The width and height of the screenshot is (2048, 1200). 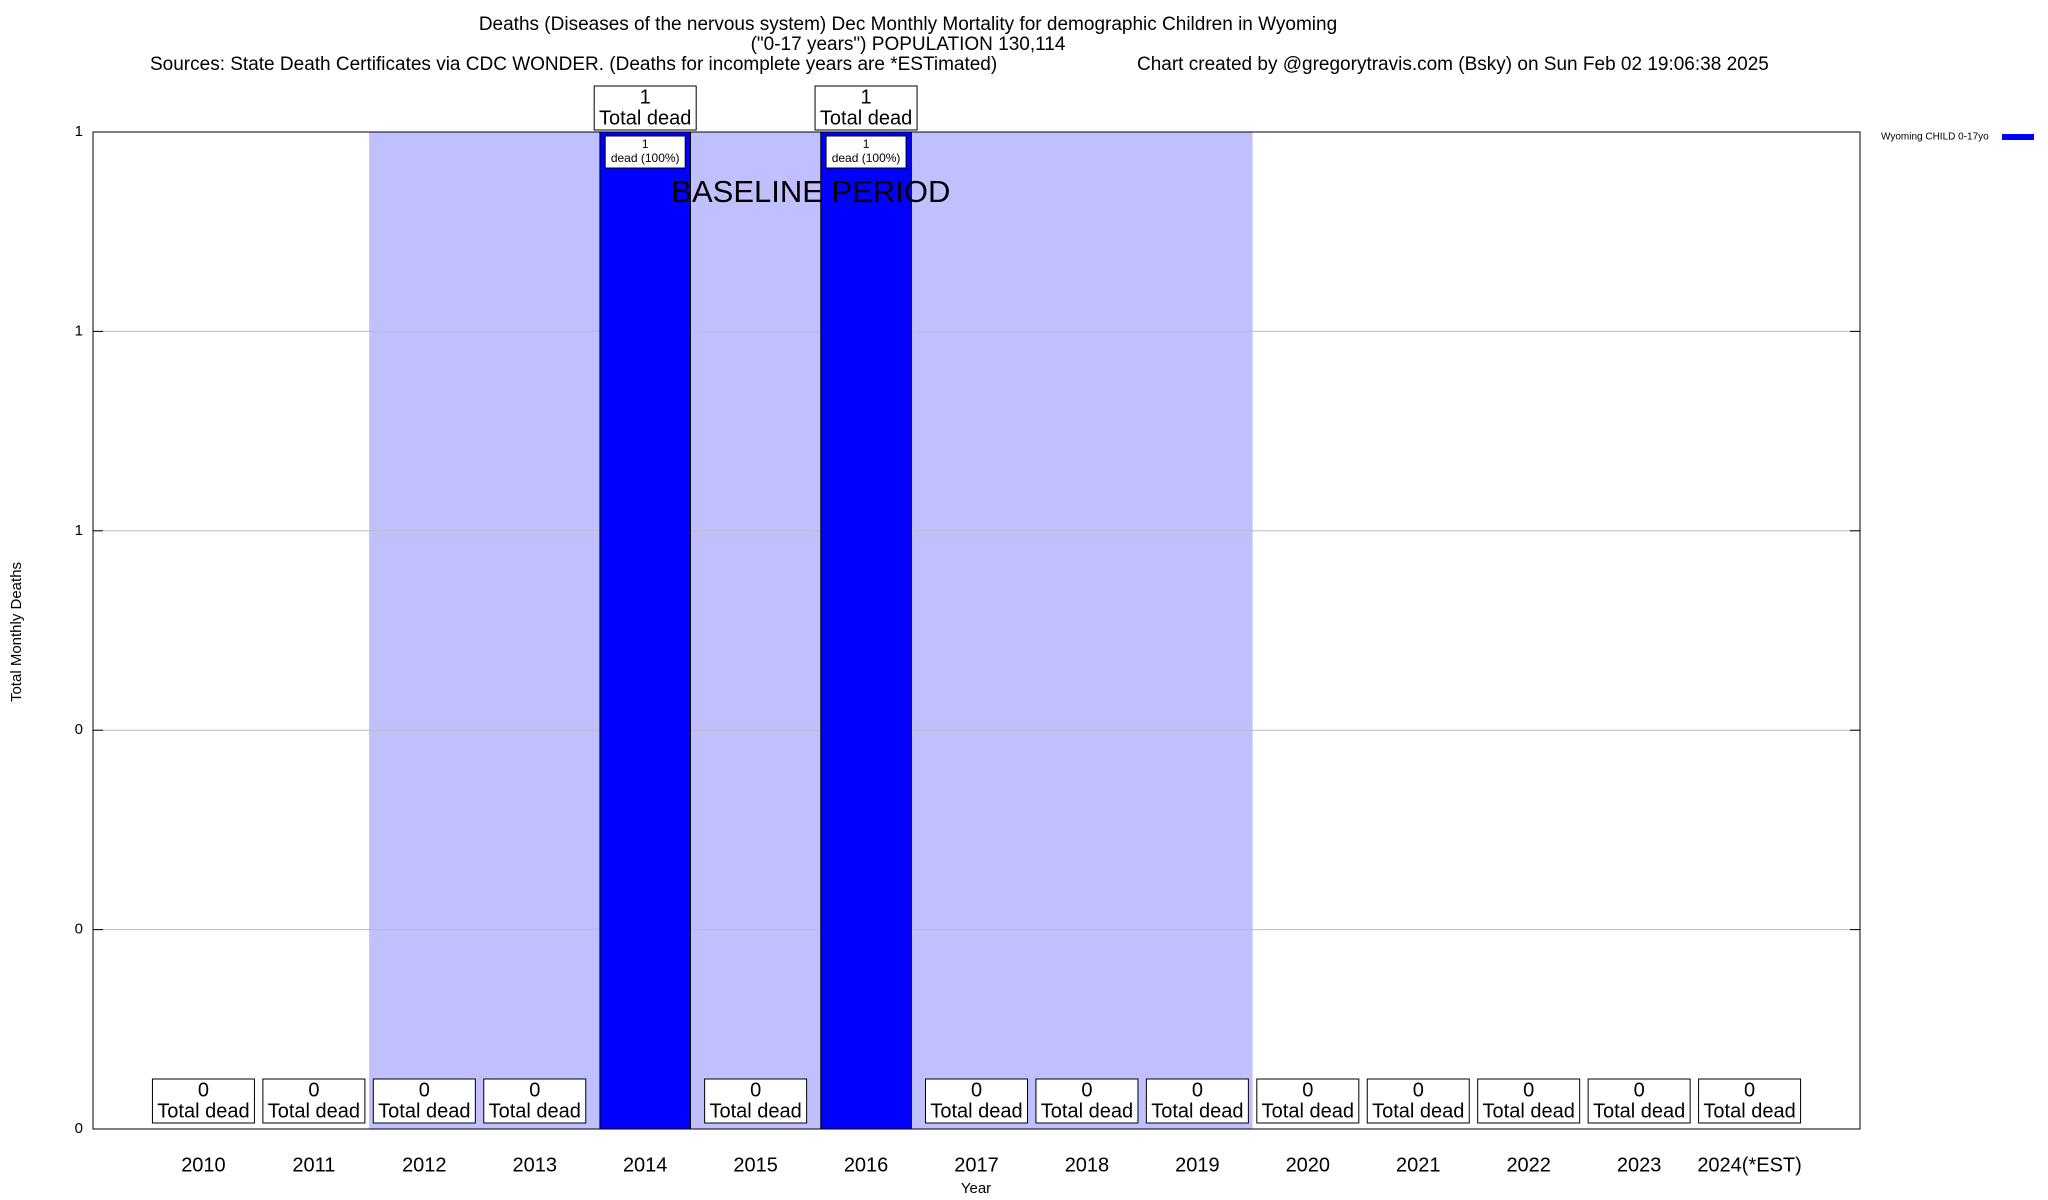 I want to click on x-tick-label: 2020, so click(x=1308, y=1165).